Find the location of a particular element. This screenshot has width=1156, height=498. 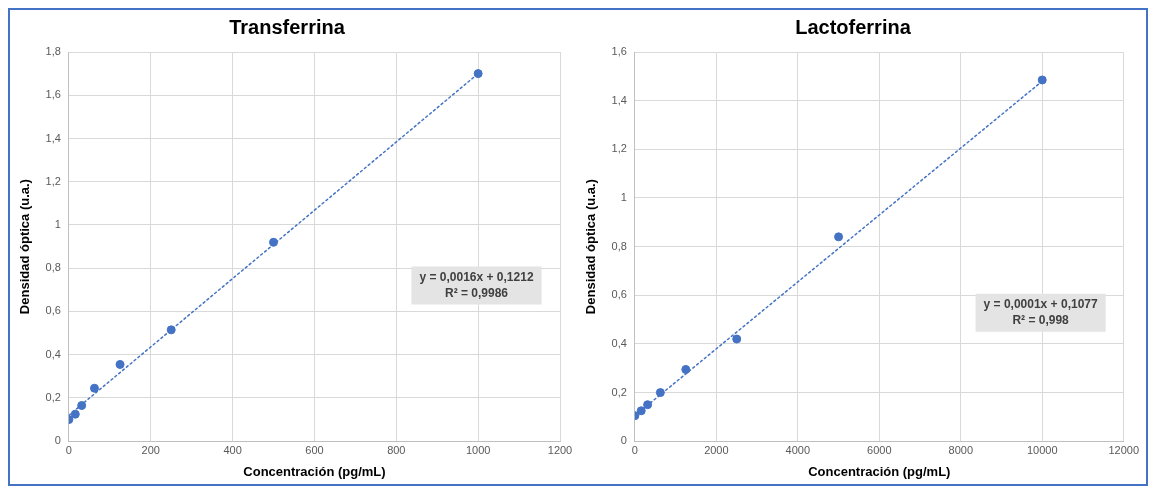

y-tick-label: 1,8 is located at coordinates (53, 51).